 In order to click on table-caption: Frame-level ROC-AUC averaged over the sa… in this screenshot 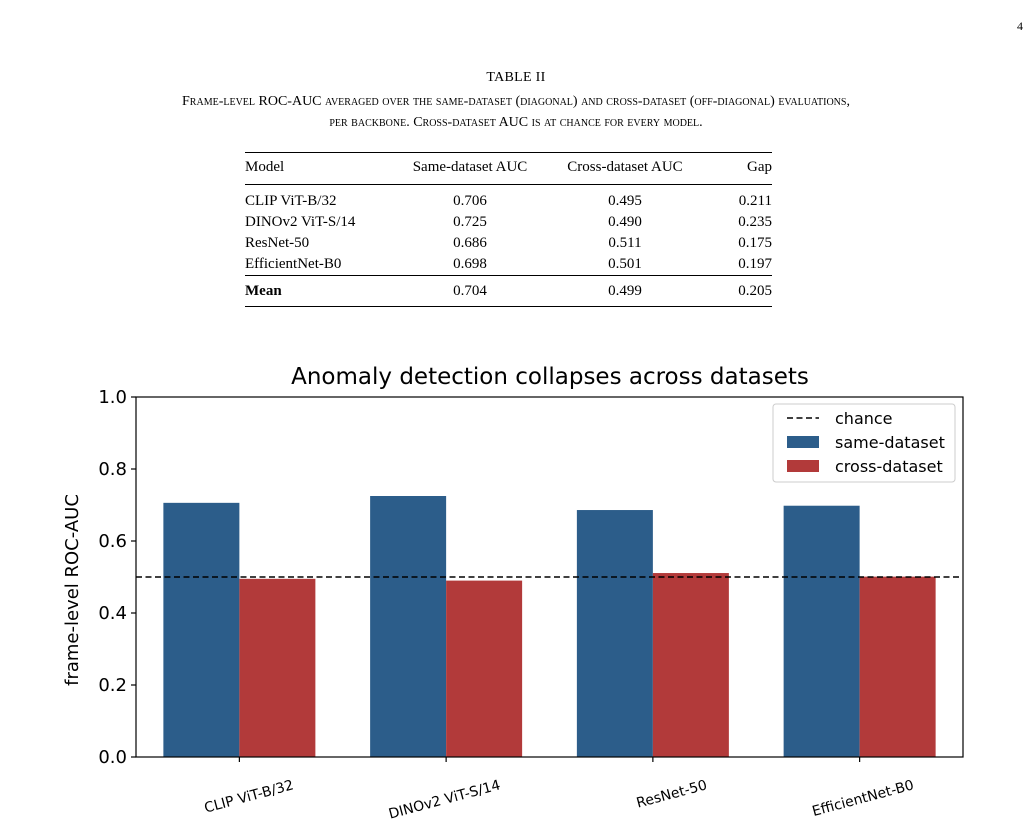, I will do `click(516, 112)`.